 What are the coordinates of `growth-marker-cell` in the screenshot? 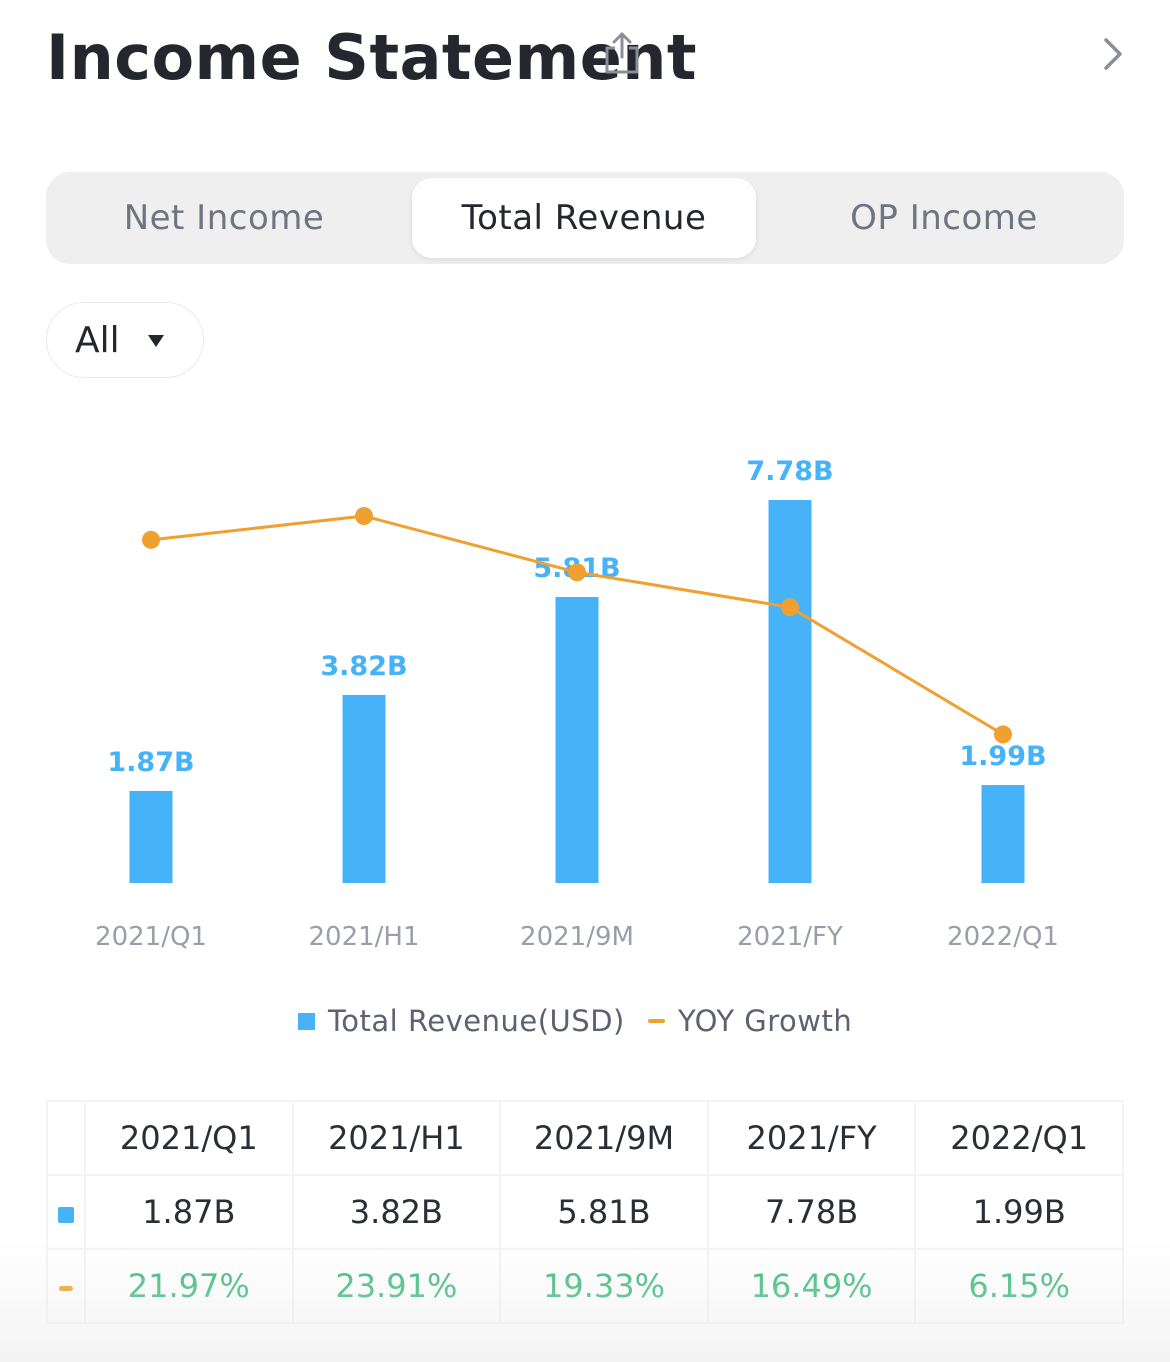 It's located at (66, 1286).